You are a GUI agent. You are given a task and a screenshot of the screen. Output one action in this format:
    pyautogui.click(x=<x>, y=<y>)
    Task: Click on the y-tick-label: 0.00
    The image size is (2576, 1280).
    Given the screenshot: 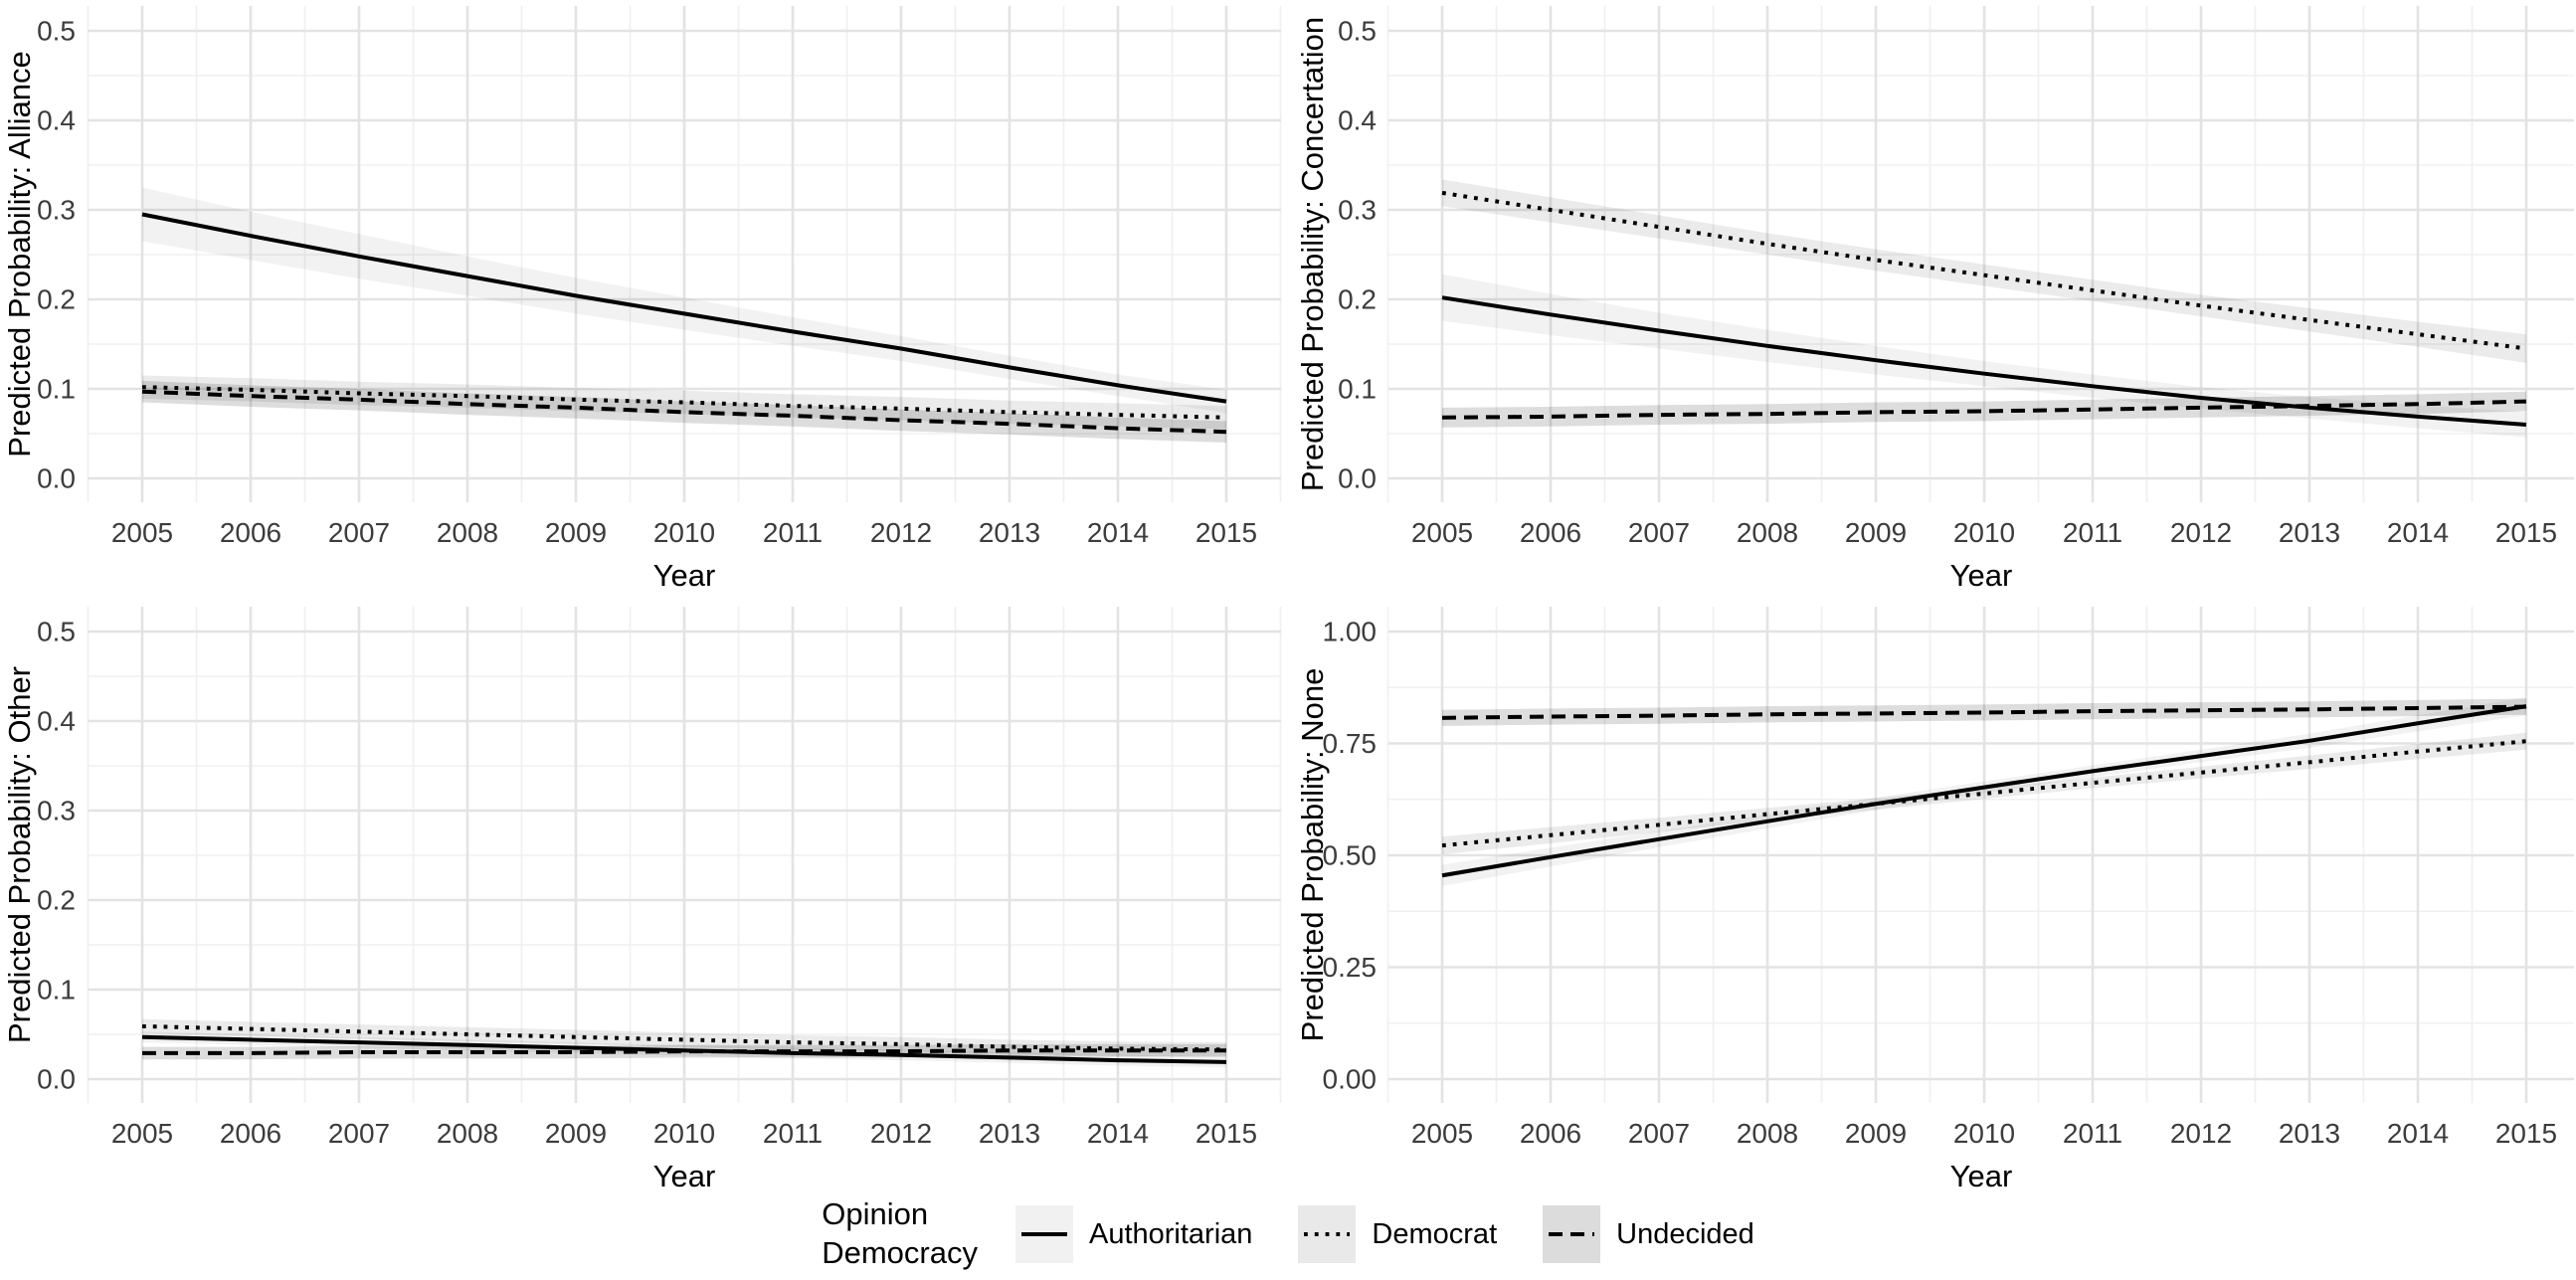 What is the action you would take?
    pyautogui.click(x=1350, y=1079)
    